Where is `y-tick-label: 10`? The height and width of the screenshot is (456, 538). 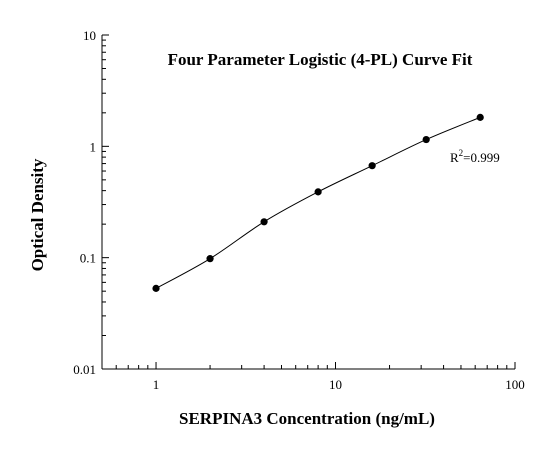 y-tick-label: 10 is located at coordinates (89, 35).